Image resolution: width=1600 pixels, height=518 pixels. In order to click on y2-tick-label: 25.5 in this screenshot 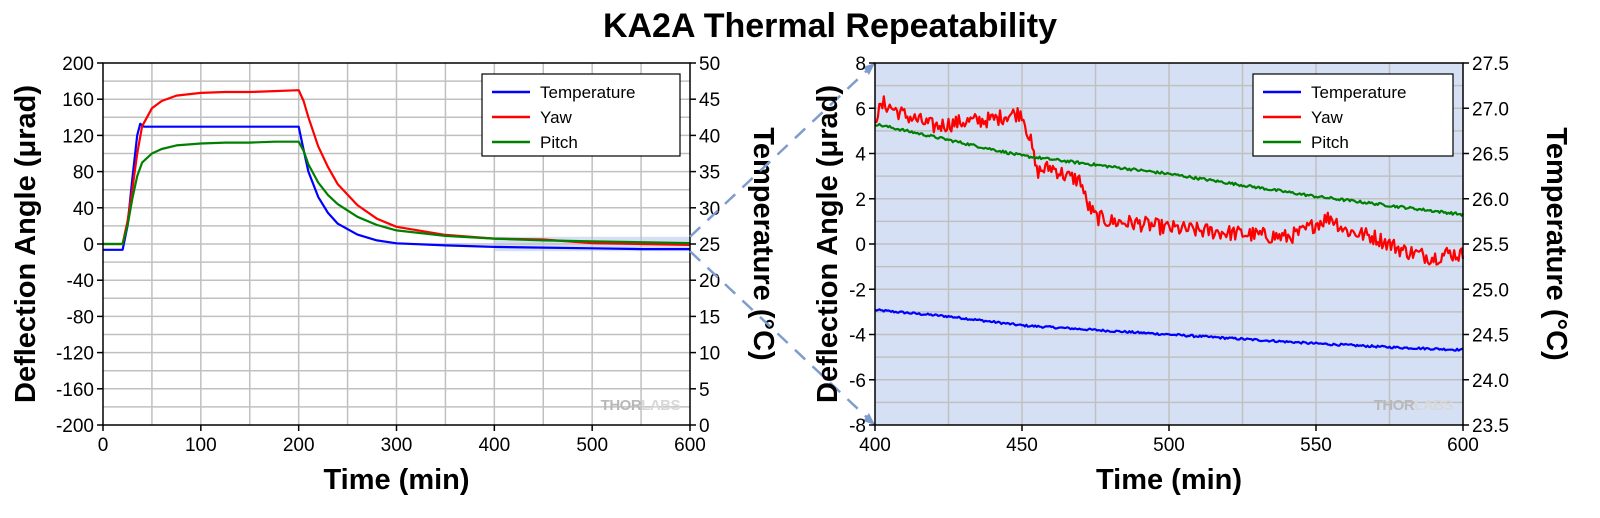, I will do `click(1490, 245)`.